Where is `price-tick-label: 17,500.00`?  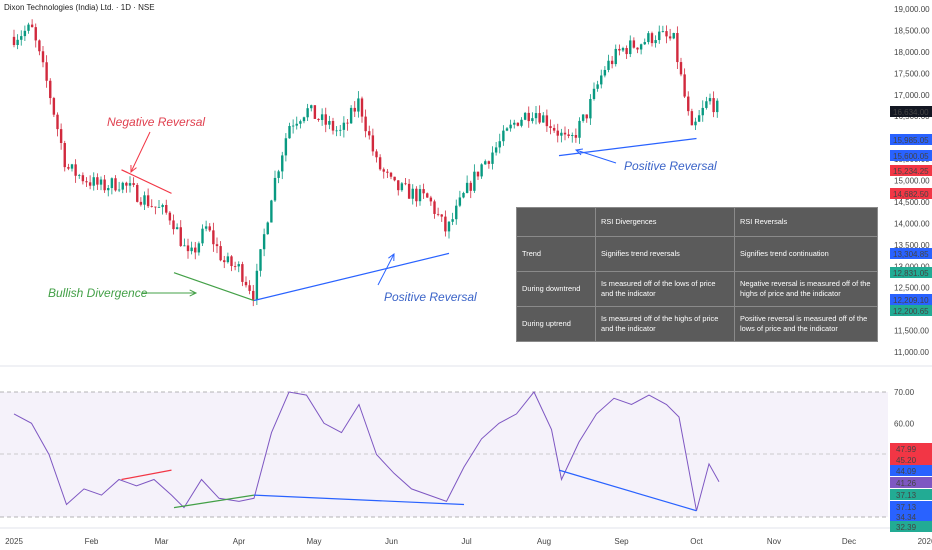
price-tick-label: 17,500.00 is located at coordinates (912, 73).